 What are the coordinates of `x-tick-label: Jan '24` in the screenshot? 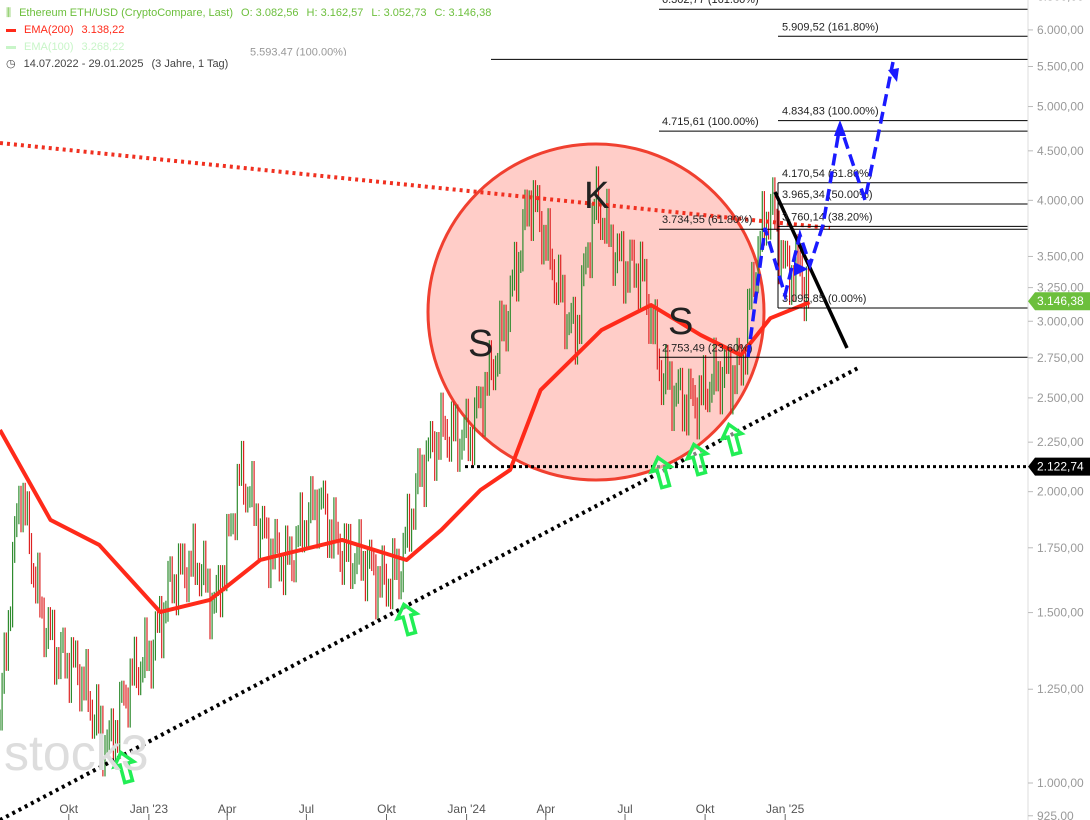 It's located at (466, 809).